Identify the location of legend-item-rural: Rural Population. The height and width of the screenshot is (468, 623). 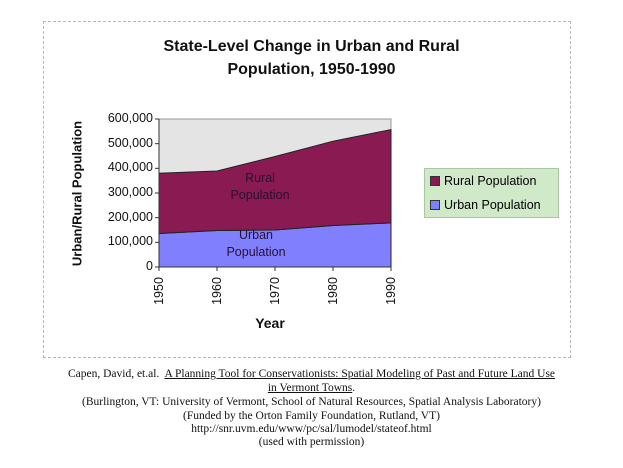
(483, 181).